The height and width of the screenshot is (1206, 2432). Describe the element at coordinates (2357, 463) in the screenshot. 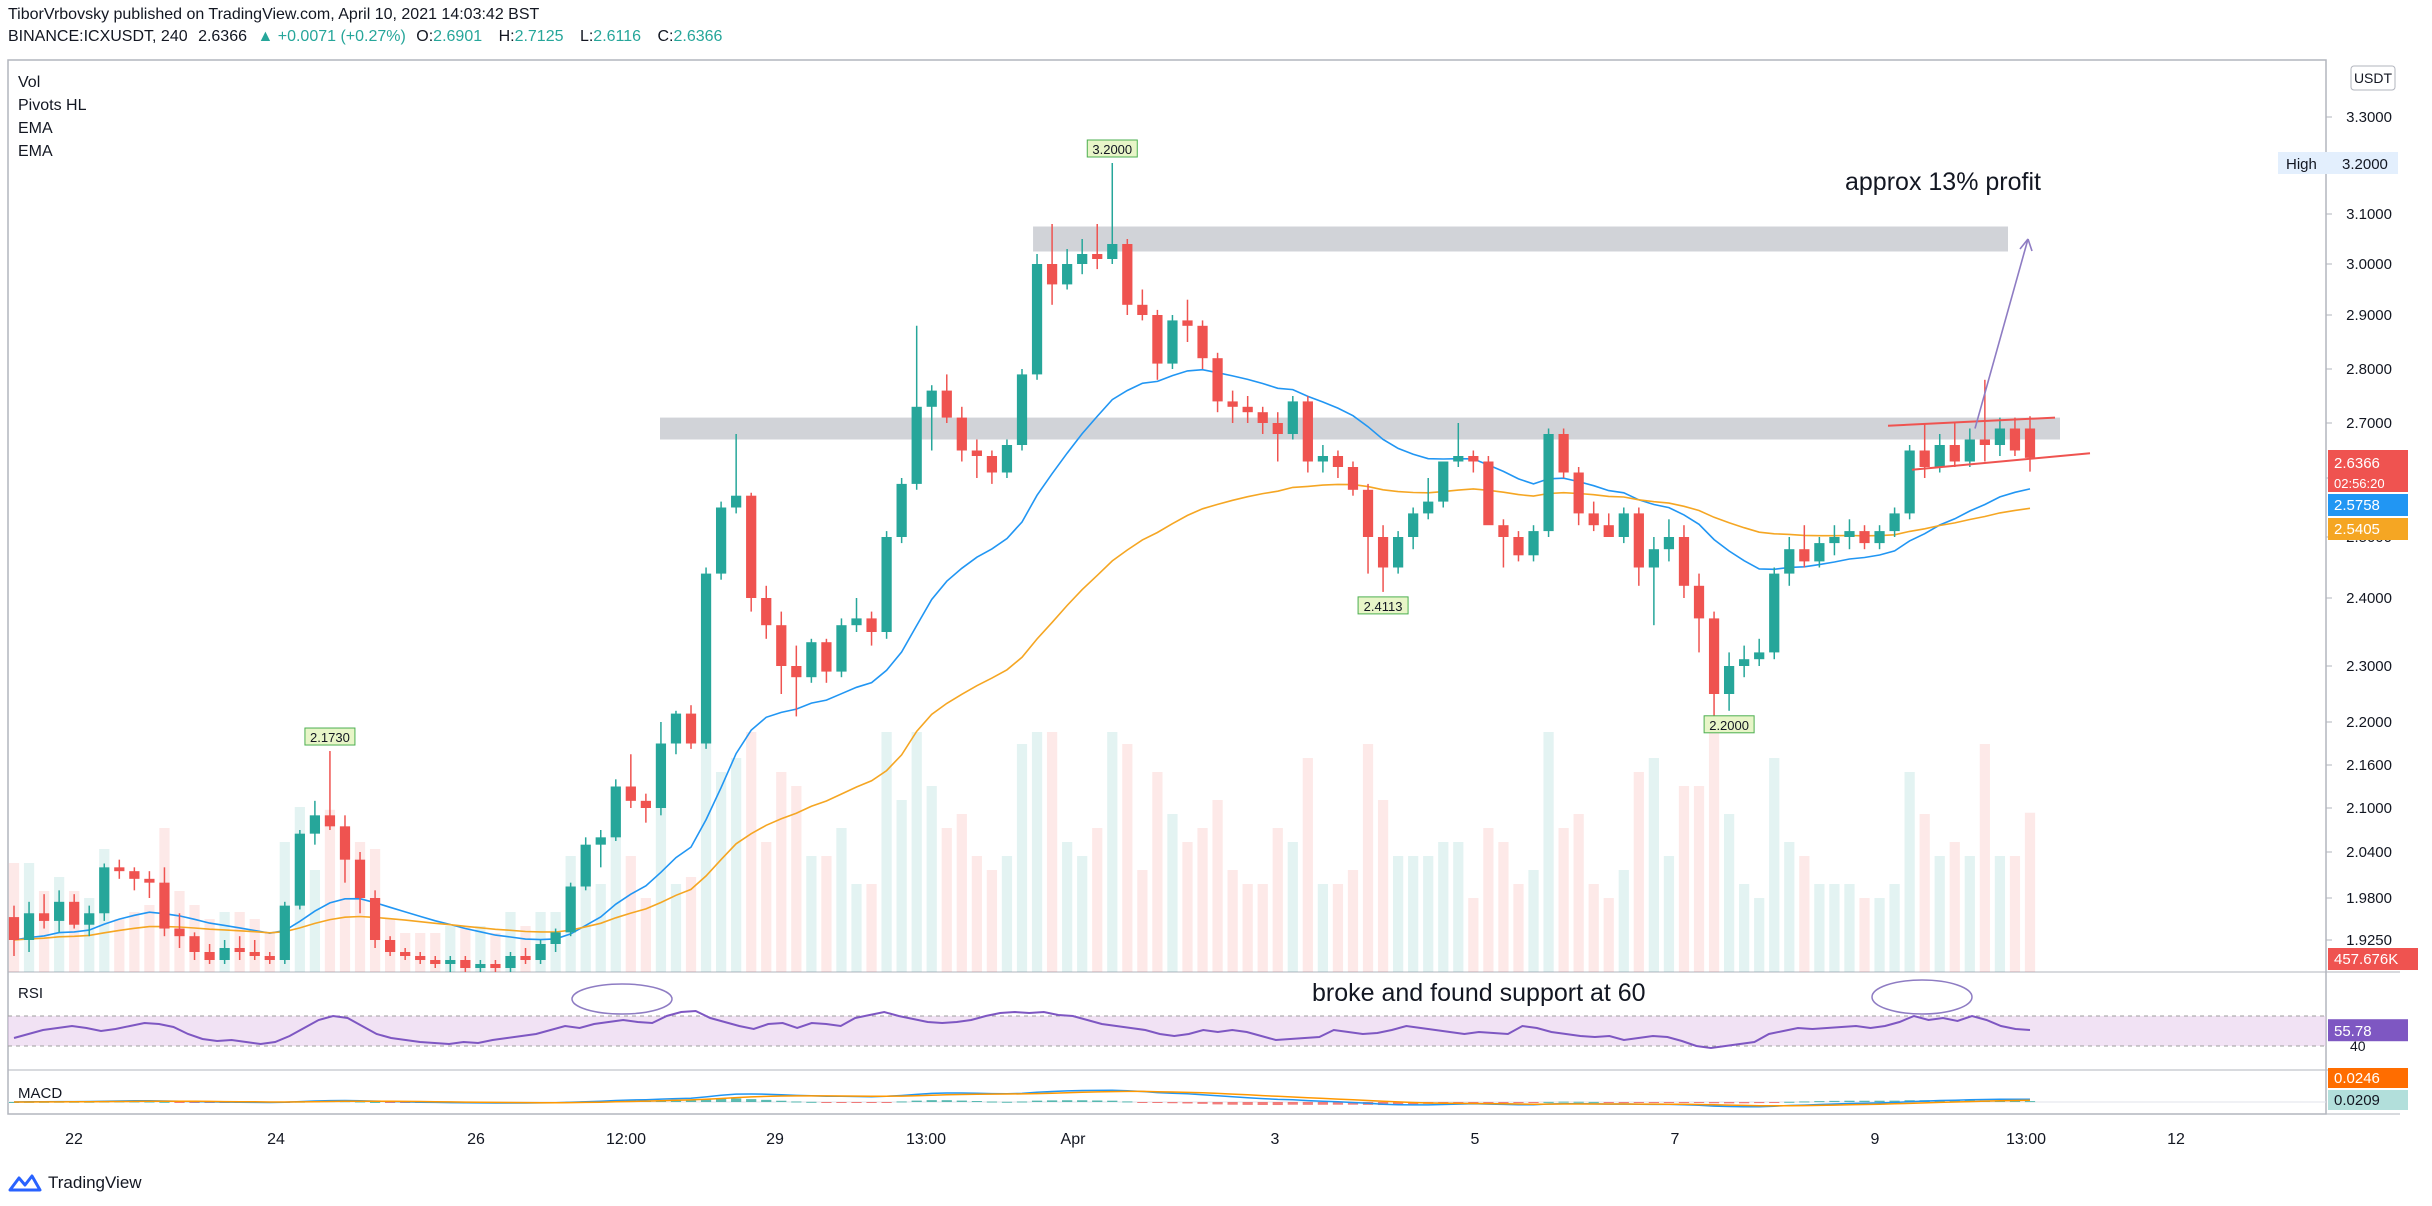

I see `last-price-badge: 2.6366` at that location.